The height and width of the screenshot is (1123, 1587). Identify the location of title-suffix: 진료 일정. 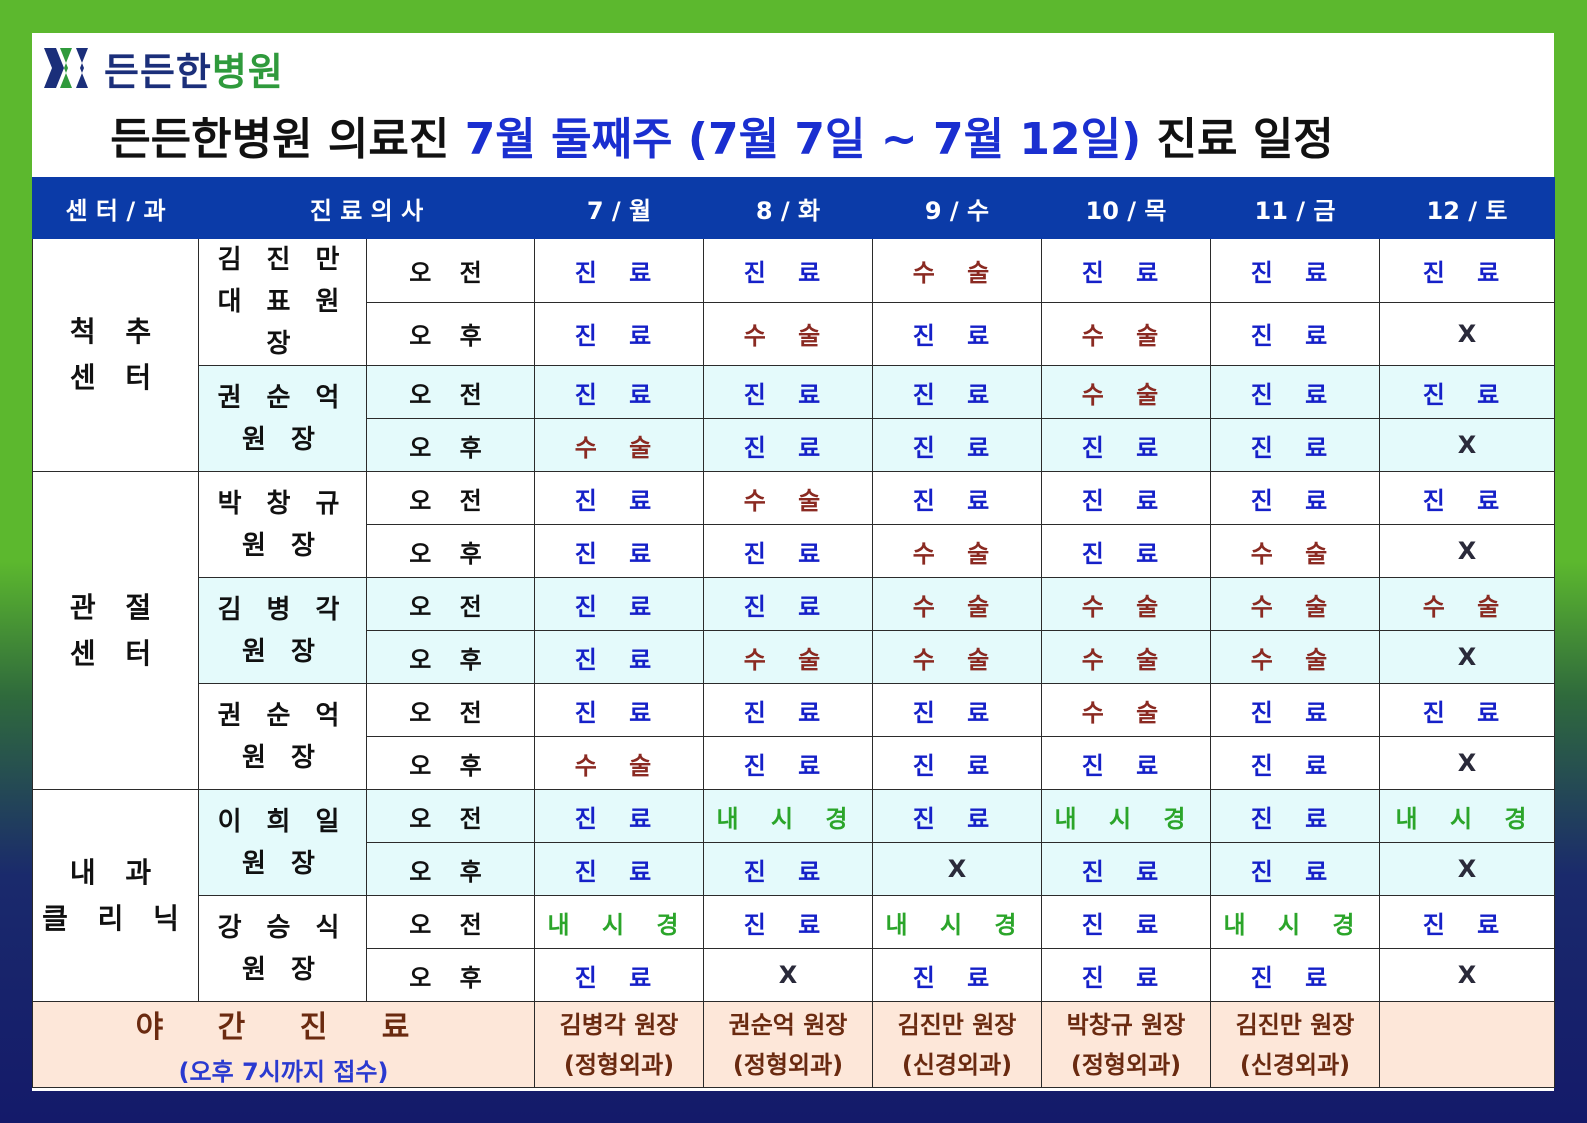
(1237, 139).